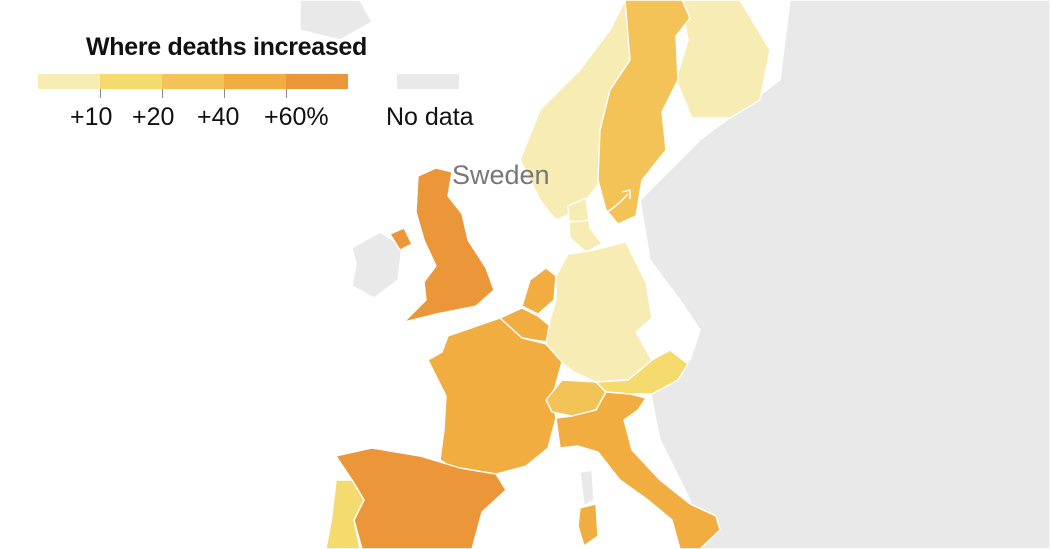 The height and width of the screenshot is (549, 1050). Describe the element at coordinates (587, 488) in the screenshot. I see `region-corsica` at that location.